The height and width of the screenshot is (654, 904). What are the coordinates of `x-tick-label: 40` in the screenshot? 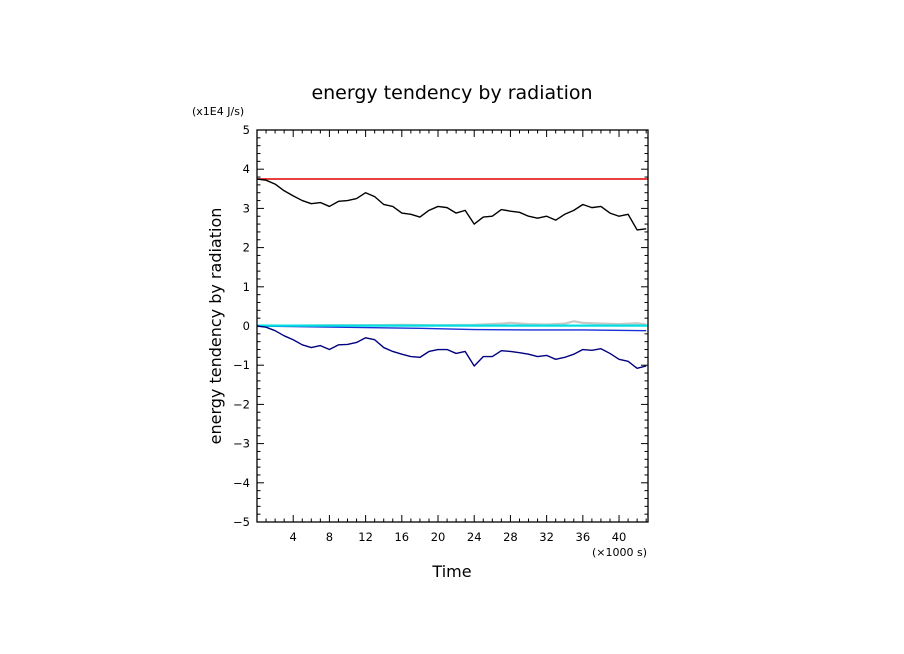 It's located at (619, 537).